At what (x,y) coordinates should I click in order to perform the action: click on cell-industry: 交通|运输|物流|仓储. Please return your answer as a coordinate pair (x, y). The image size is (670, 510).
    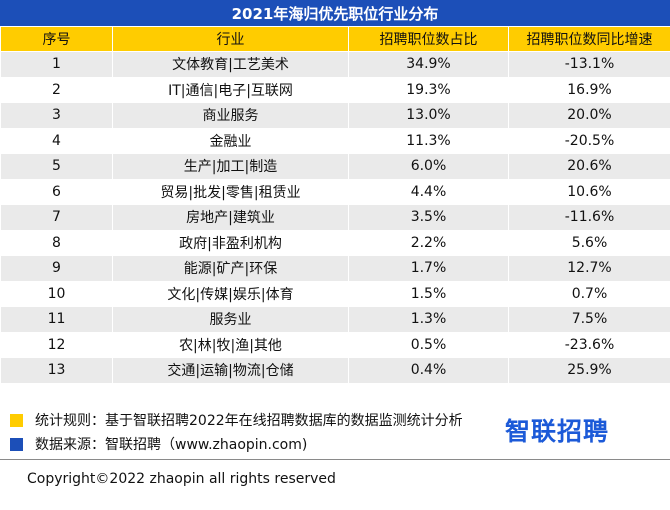
    Looking at the image, I should click on (230, 370).